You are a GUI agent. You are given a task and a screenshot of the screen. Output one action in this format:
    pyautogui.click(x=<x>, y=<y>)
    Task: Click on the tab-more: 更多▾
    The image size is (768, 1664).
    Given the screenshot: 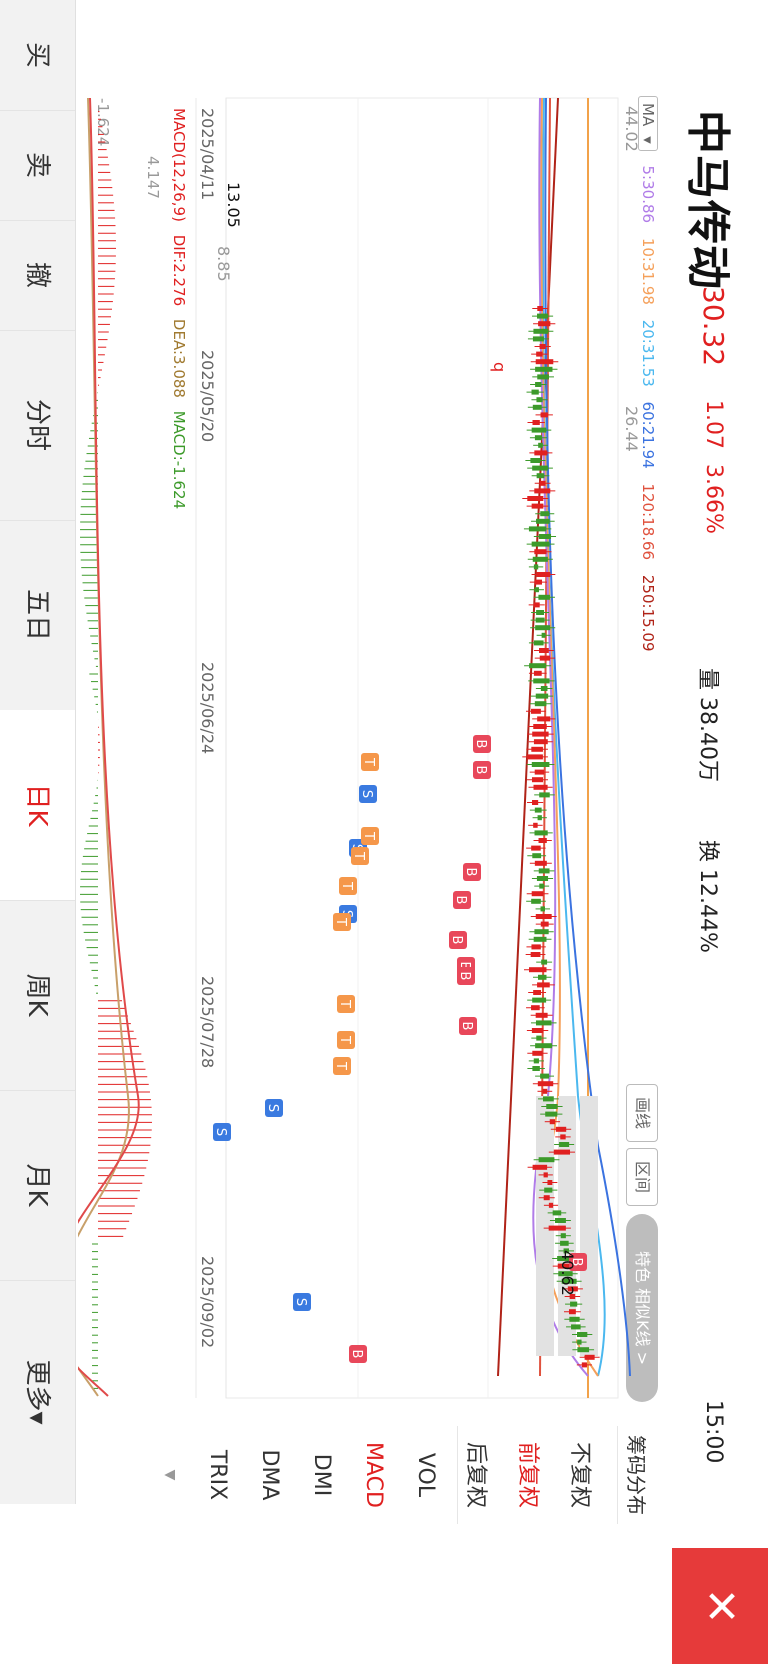 What is the action you would take?
    pyautogui.click(x=37, y=1392)
    